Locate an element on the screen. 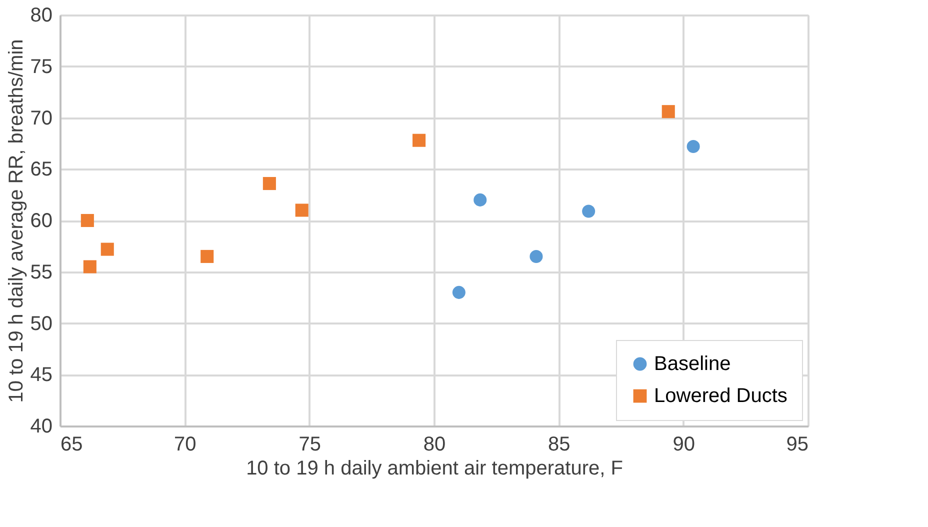 This screenshot has height=527, width=928. y-tick-label: 65 is located at coordinates (41, 169).